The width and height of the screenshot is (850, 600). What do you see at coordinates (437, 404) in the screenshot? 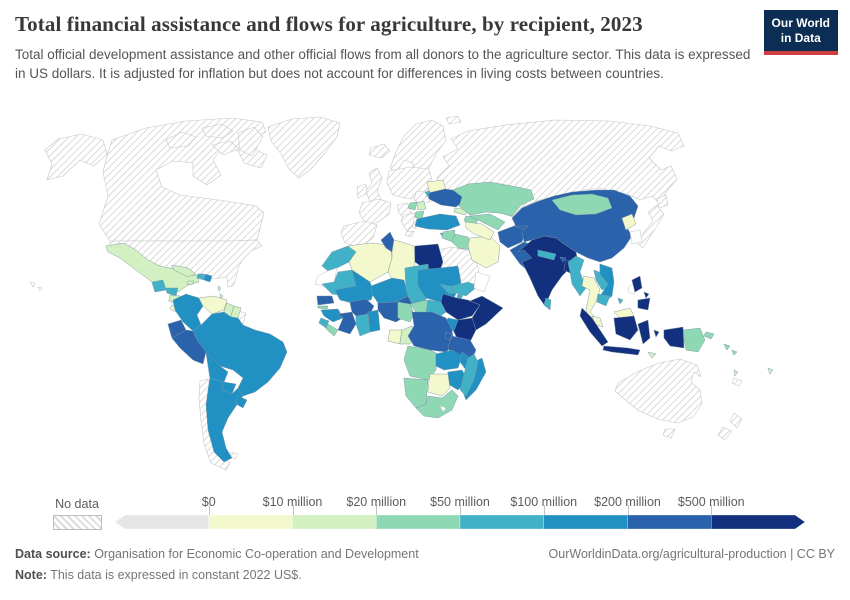
I see `country-south-africa` at bounding box center [437, 404].